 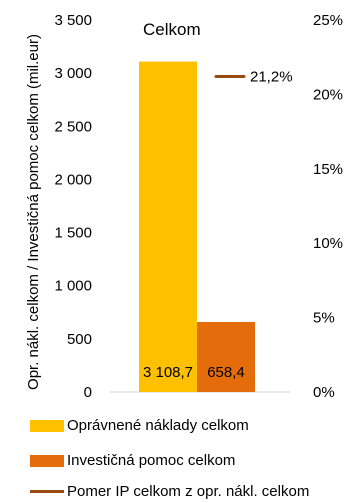 What do you see at coordinates (73, 206) in the screenshot?
I see `left-axis: 0 500 1 000 1 500 2 000 2 500 3 000 3 500` at bounding box center [73, 206].